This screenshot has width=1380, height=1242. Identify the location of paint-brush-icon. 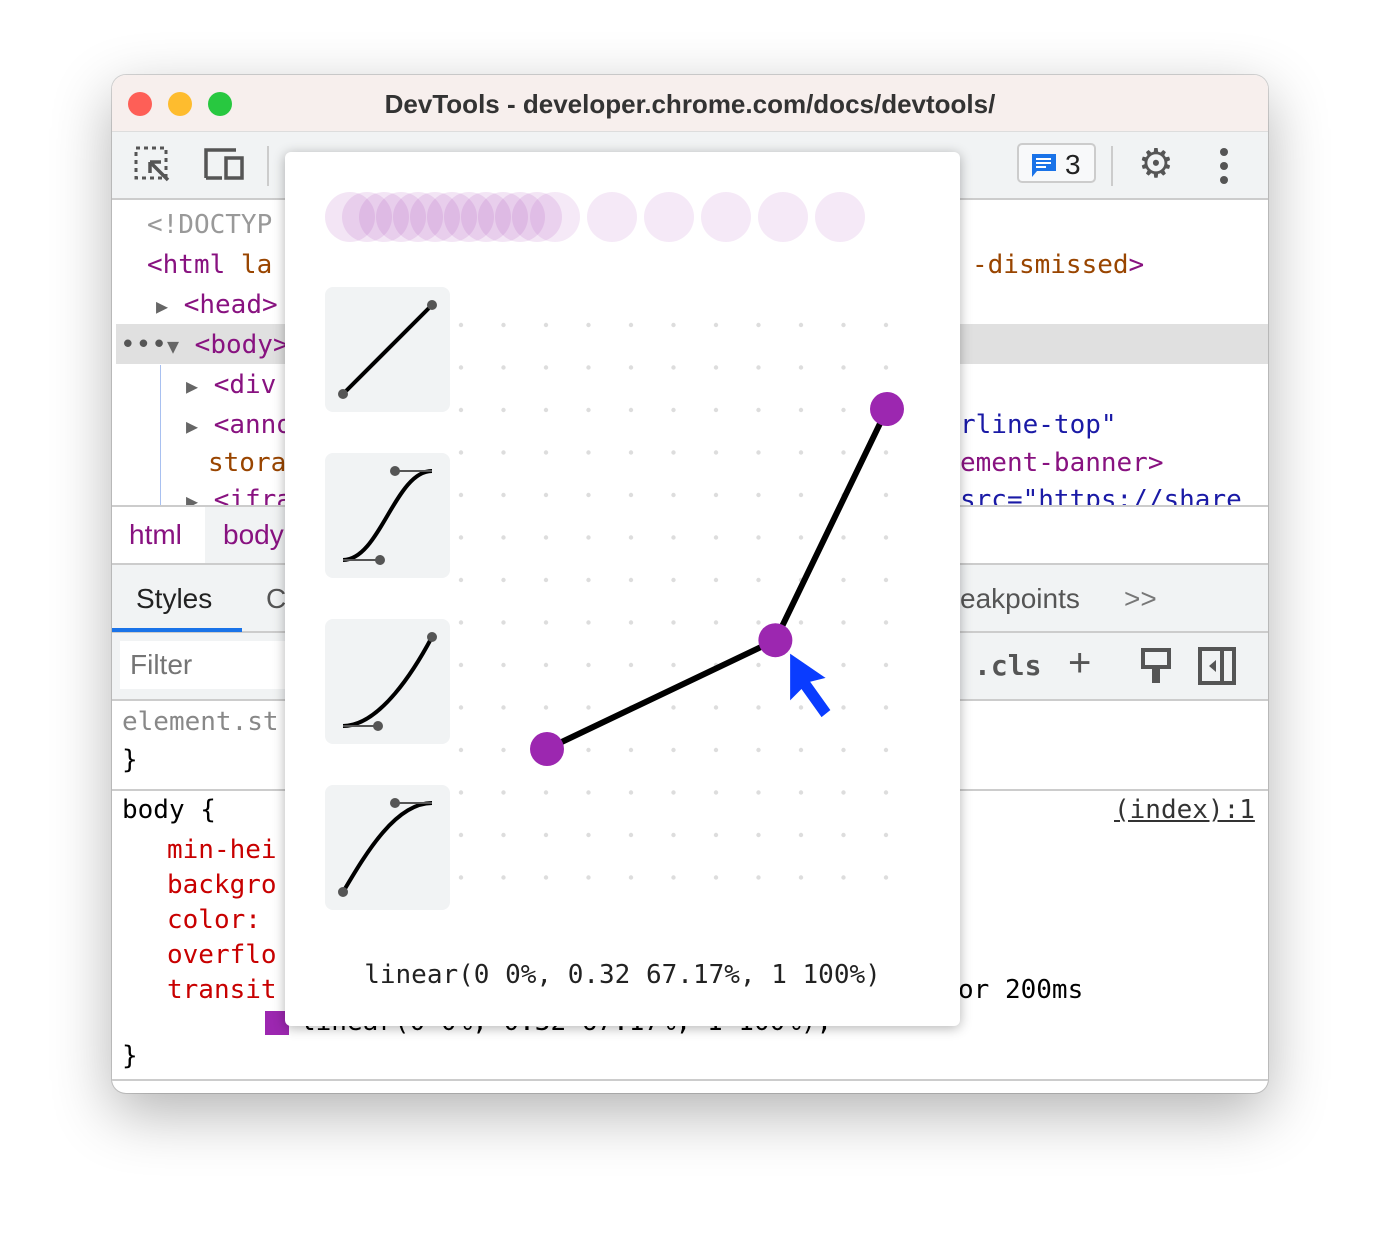
(1156, 667).